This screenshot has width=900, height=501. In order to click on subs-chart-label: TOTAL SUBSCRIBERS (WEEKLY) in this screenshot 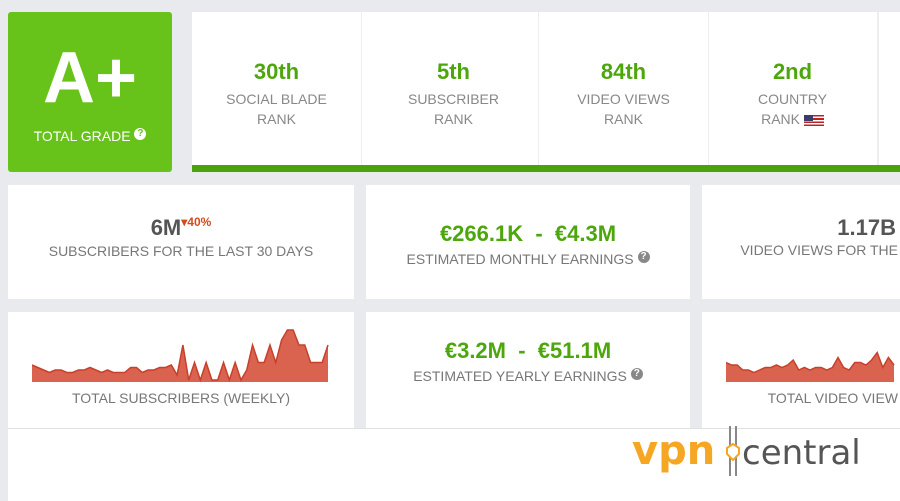, I will do `click(181, 398)`.